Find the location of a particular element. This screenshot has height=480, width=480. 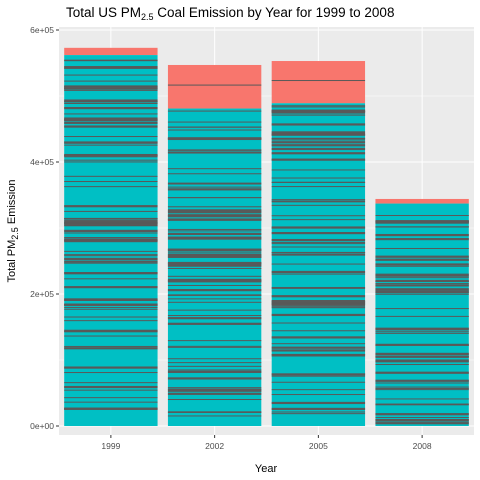

x-tick-label: 2005 is located at coordinates (318, 446).